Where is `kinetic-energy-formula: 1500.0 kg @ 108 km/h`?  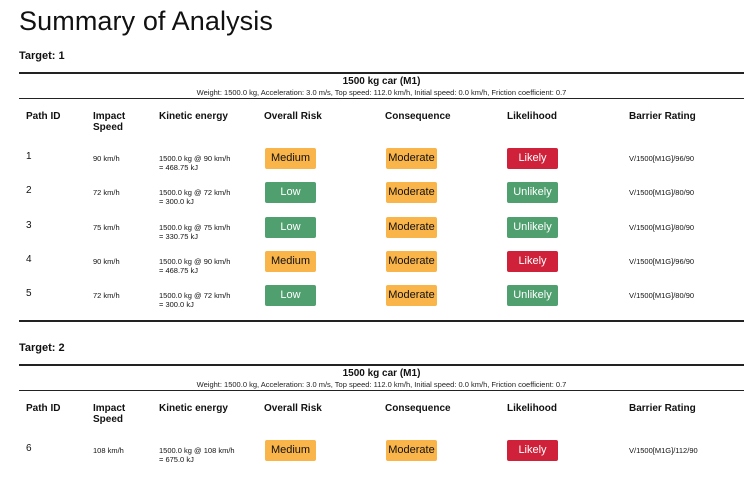
kinetic-energy-formula: 1500.0 kg @ 108 km/h is located at coordinates (197, 450).